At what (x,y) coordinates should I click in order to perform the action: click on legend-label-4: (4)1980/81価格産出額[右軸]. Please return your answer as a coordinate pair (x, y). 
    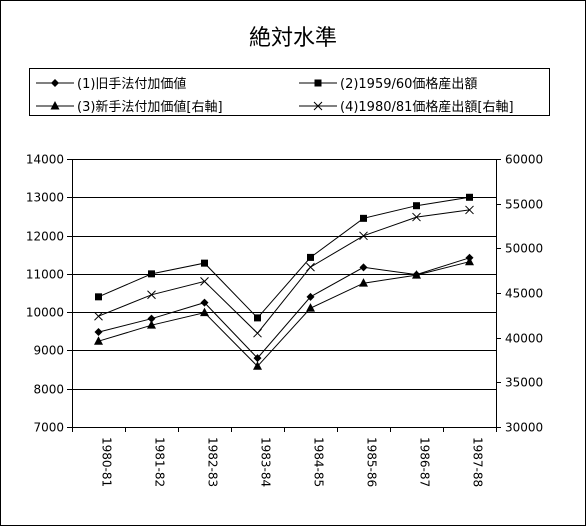
    Looking at the image, I should click on (427, 107).